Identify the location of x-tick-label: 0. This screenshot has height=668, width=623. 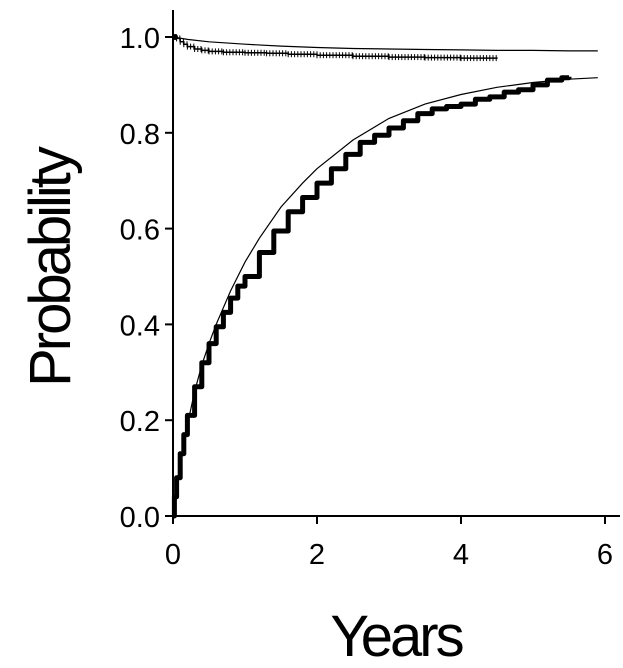
(173, 555).